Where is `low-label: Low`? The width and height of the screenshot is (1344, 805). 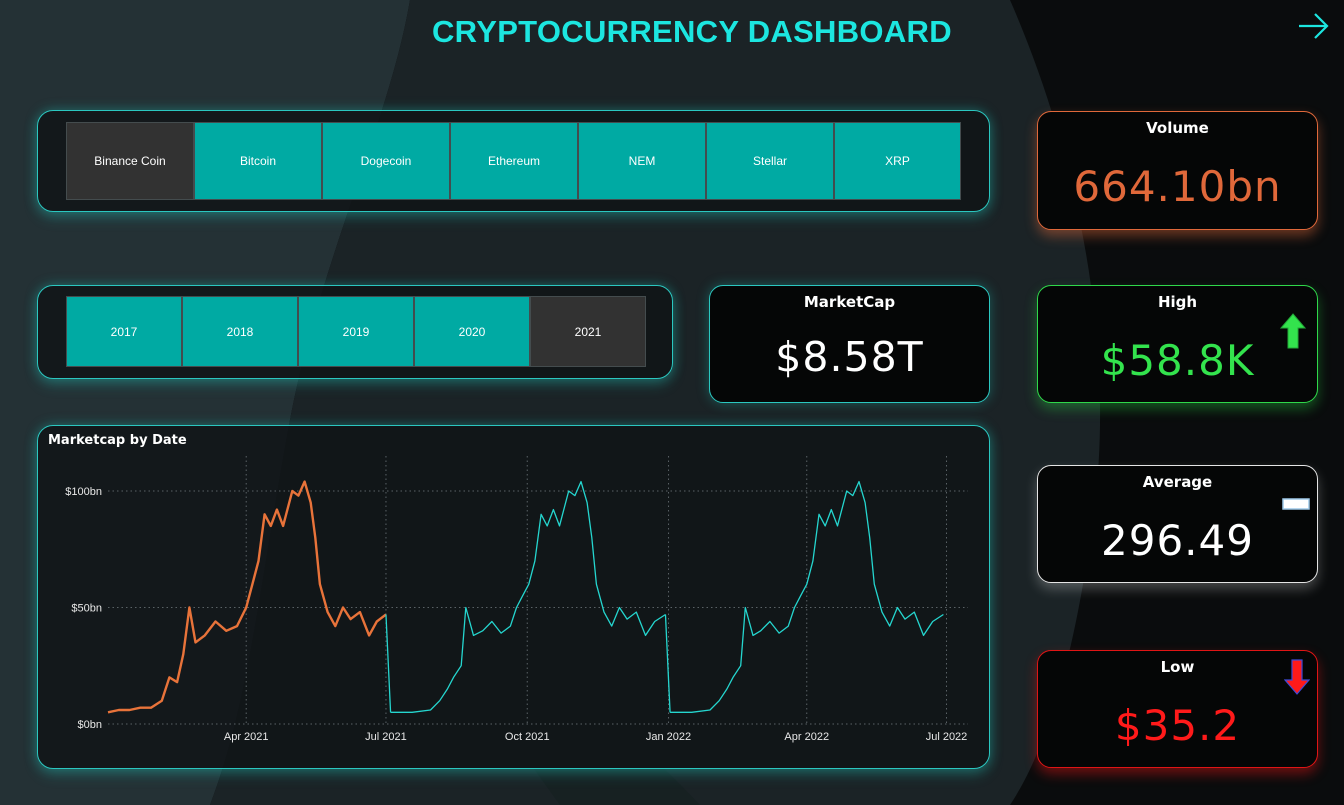
low-label: Low is located at coordinates (1177, 667).